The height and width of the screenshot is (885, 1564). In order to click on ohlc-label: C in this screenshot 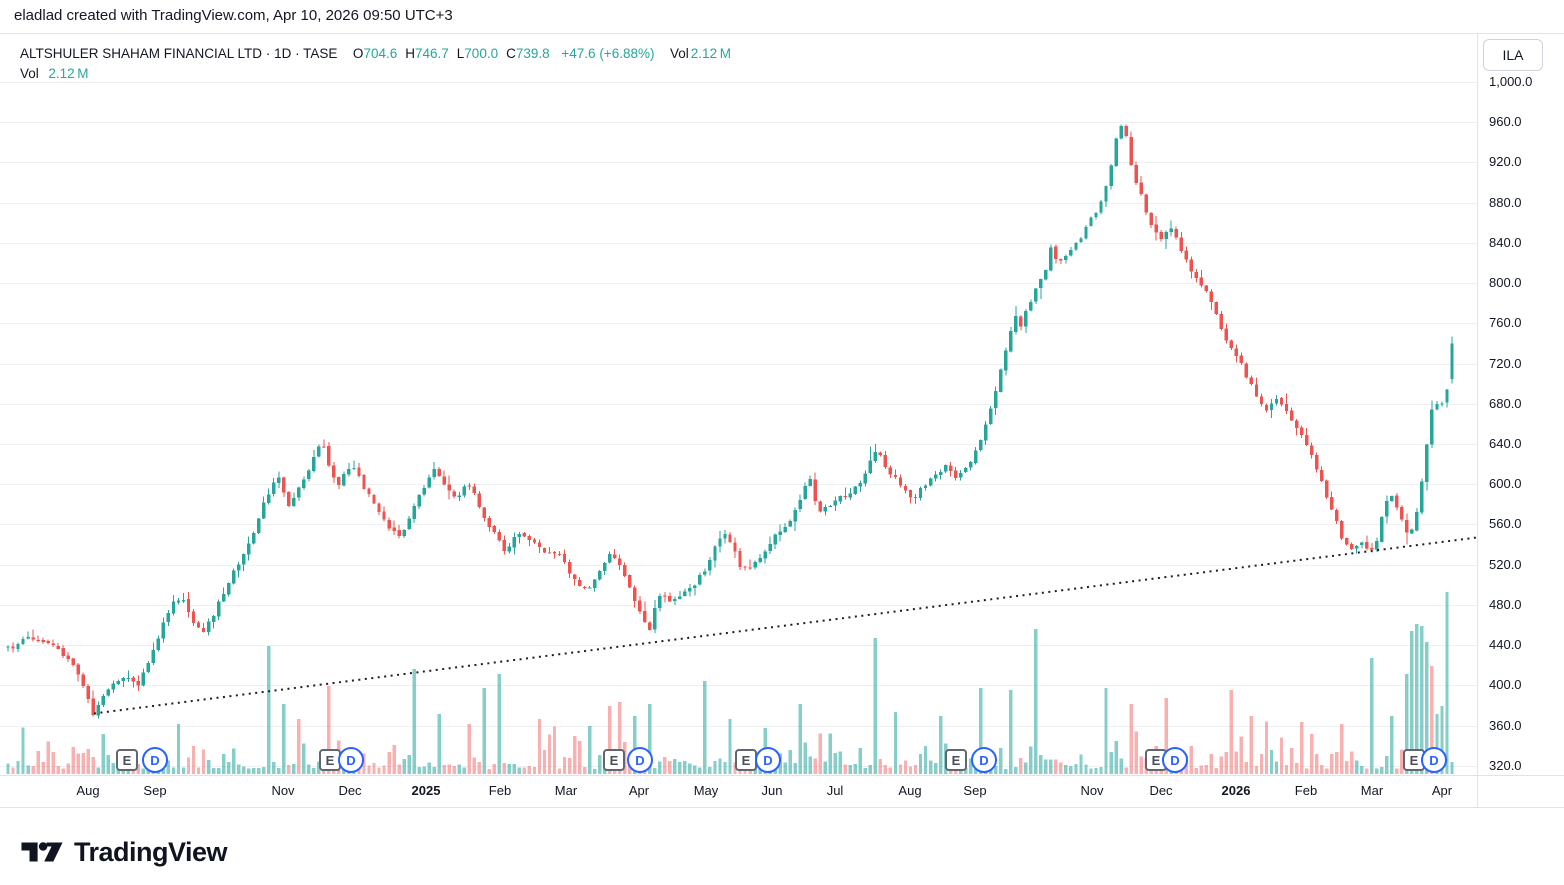, I will do `click(511, 53)`.